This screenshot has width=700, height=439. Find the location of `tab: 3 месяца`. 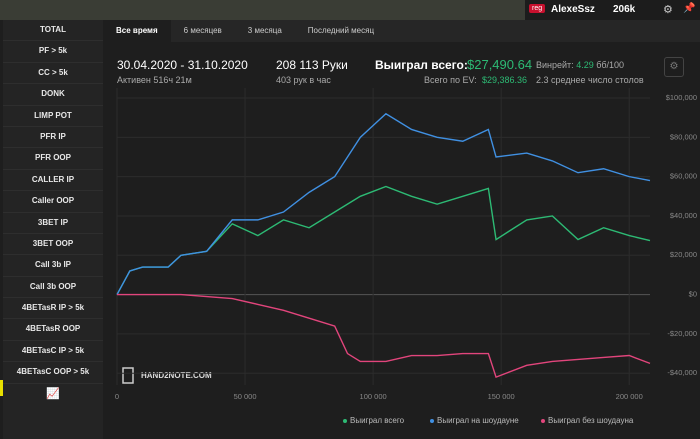

tab: 3 месяца is located at coordinates (264, 30).